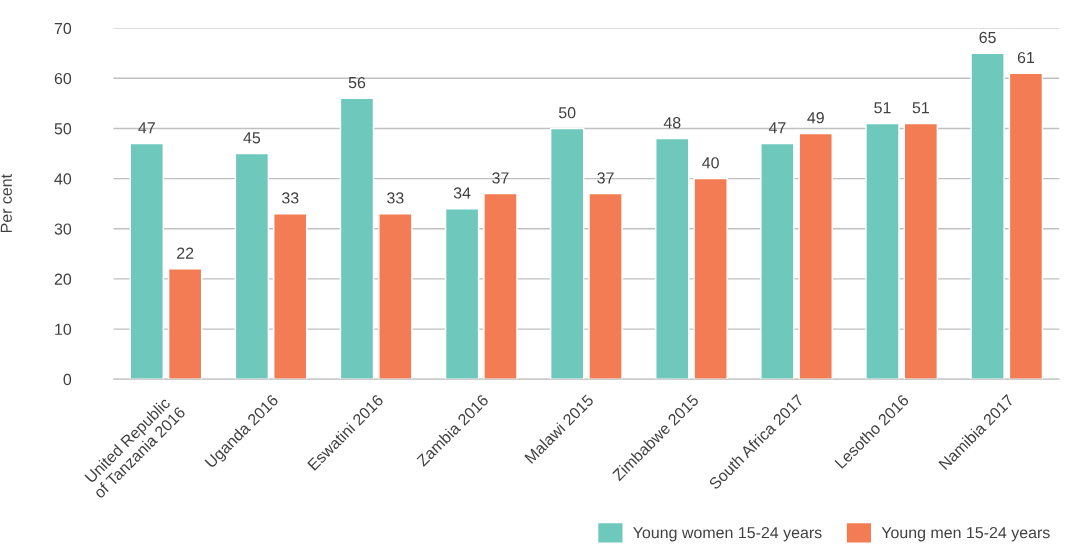 This screenshot has height=552, width=1070. What do you see at coordinates (6, 203) in the screenshot?
I see `y-axis-title: Per cent` at bounding box center [6, 203].